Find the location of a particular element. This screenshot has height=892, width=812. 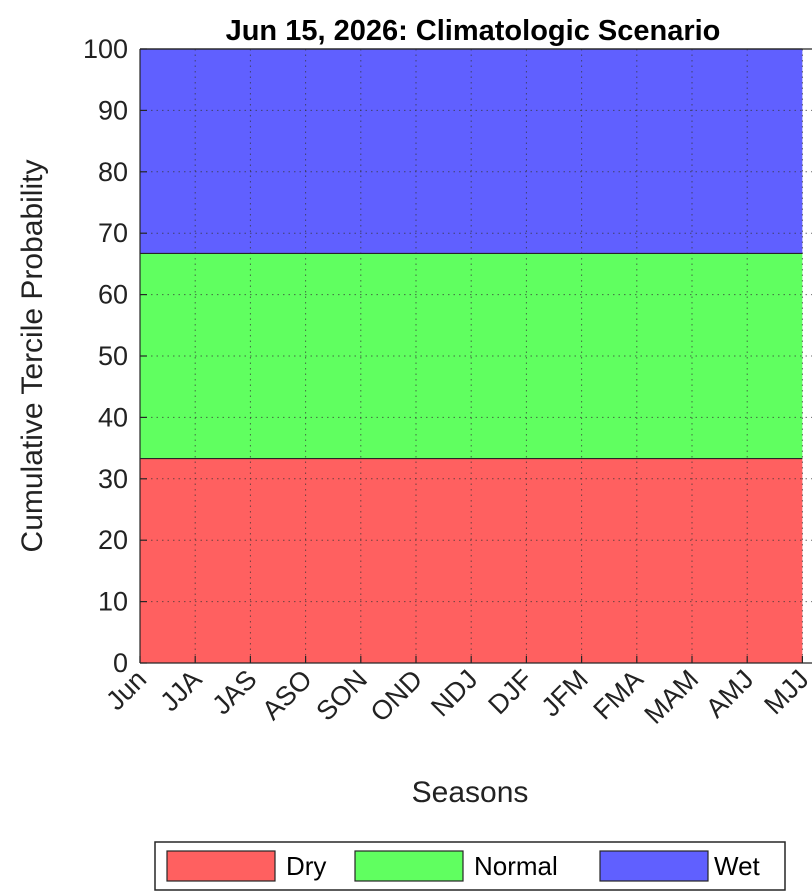

y-tick-label: 50 is located at coordinates (113, 356).